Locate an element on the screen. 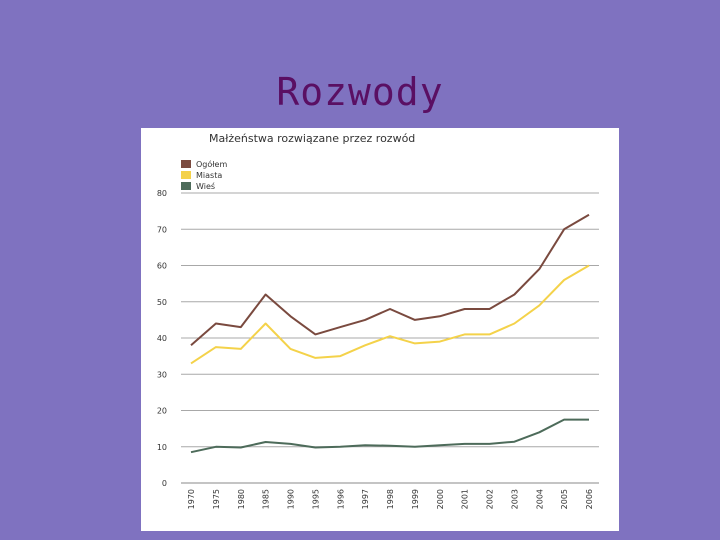 The width and height of the screenshot is (720, 540). x-tick-label: 2002 is located at coordinates (490, 499).